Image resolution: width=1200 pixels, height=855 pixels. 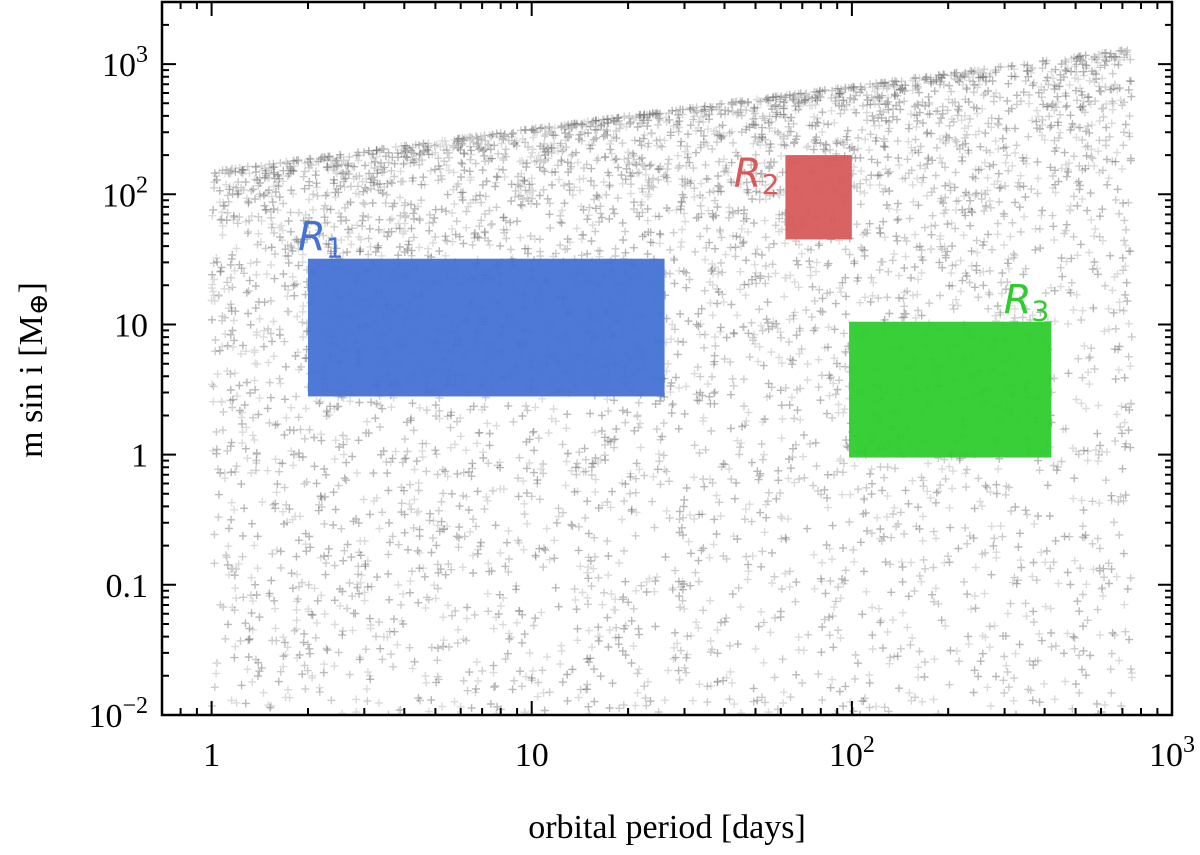 What do you see at coordinates (486, 327) in the screenshot?
I see `region-r1` at bounding box center [486, 327].